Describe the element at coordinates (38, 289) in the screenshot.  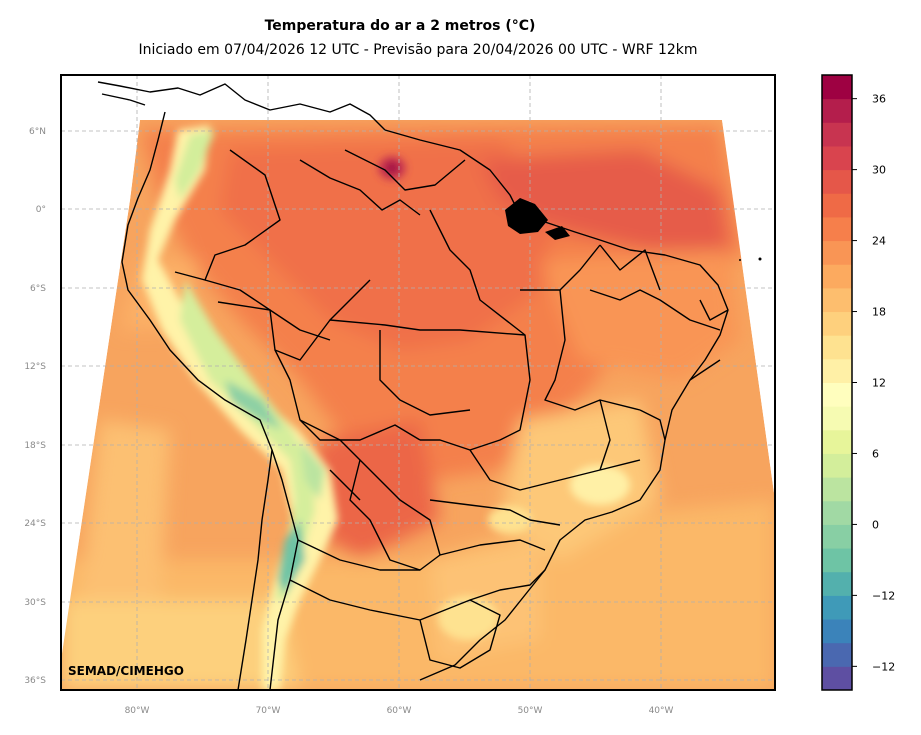
I see `lat-label: 6°S` at that location.